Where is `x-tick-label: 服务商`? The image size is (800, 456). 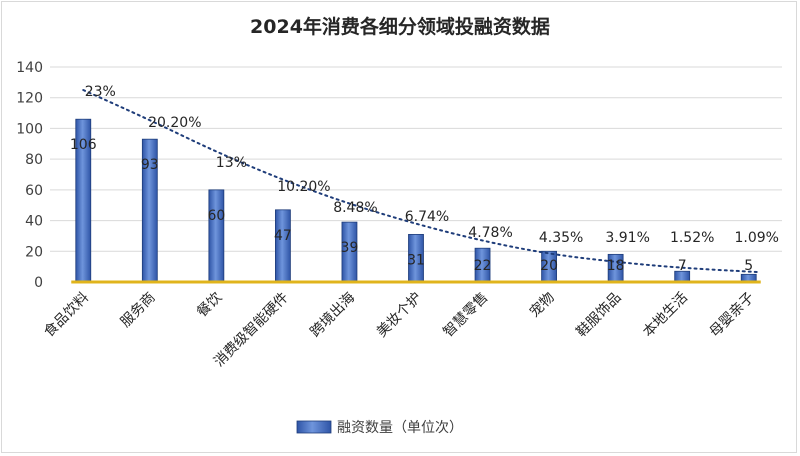
x-tick-label: 服务商 is located at coordinates (138, 310).